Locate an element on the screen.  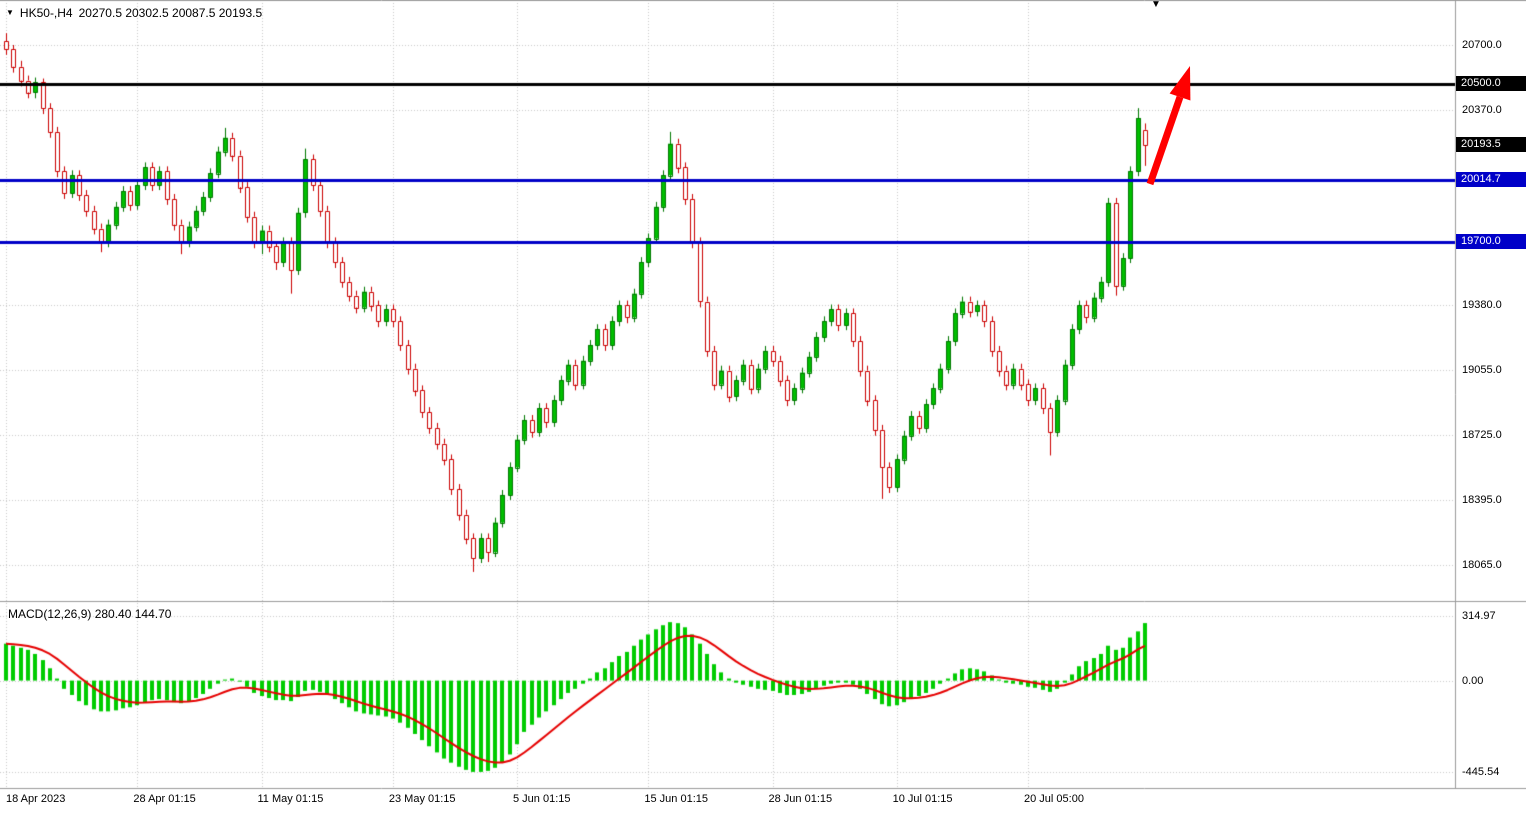
price-axis-label: 20370.0 is located at coordinates (1482, 110).